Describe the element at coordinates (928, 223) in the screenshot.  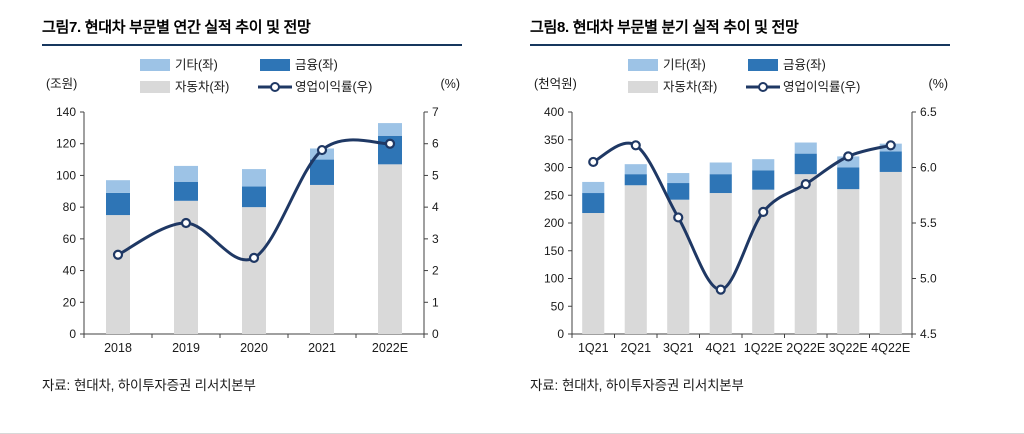
I see `right-axis-tick-label: 5.5` at that location.